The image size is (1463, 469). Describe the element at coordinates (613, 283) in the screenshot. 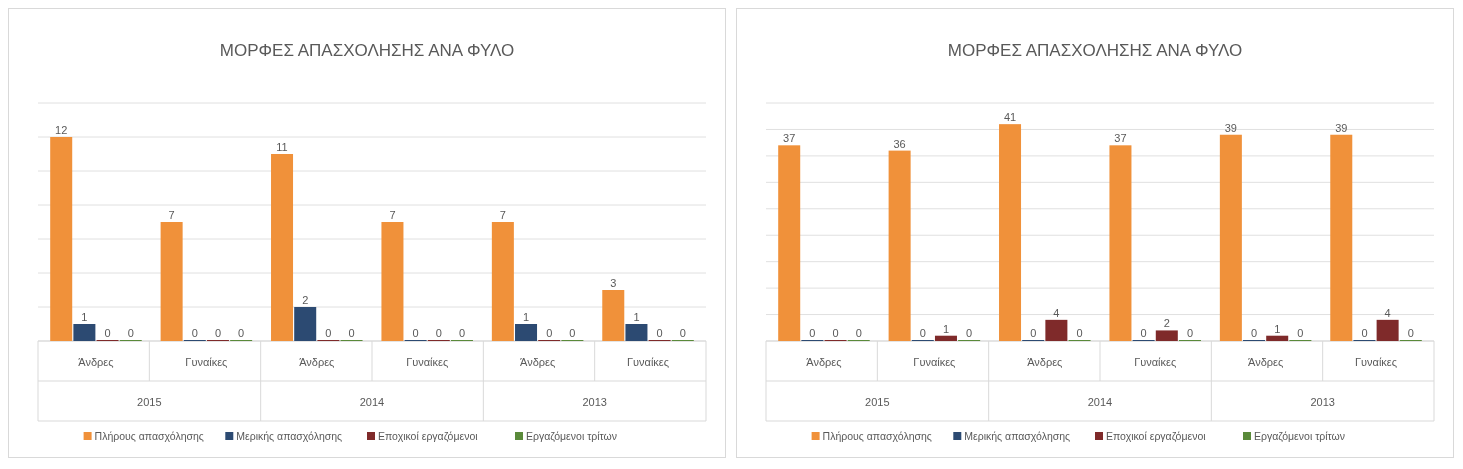

I see `data-label: 3` at that location.